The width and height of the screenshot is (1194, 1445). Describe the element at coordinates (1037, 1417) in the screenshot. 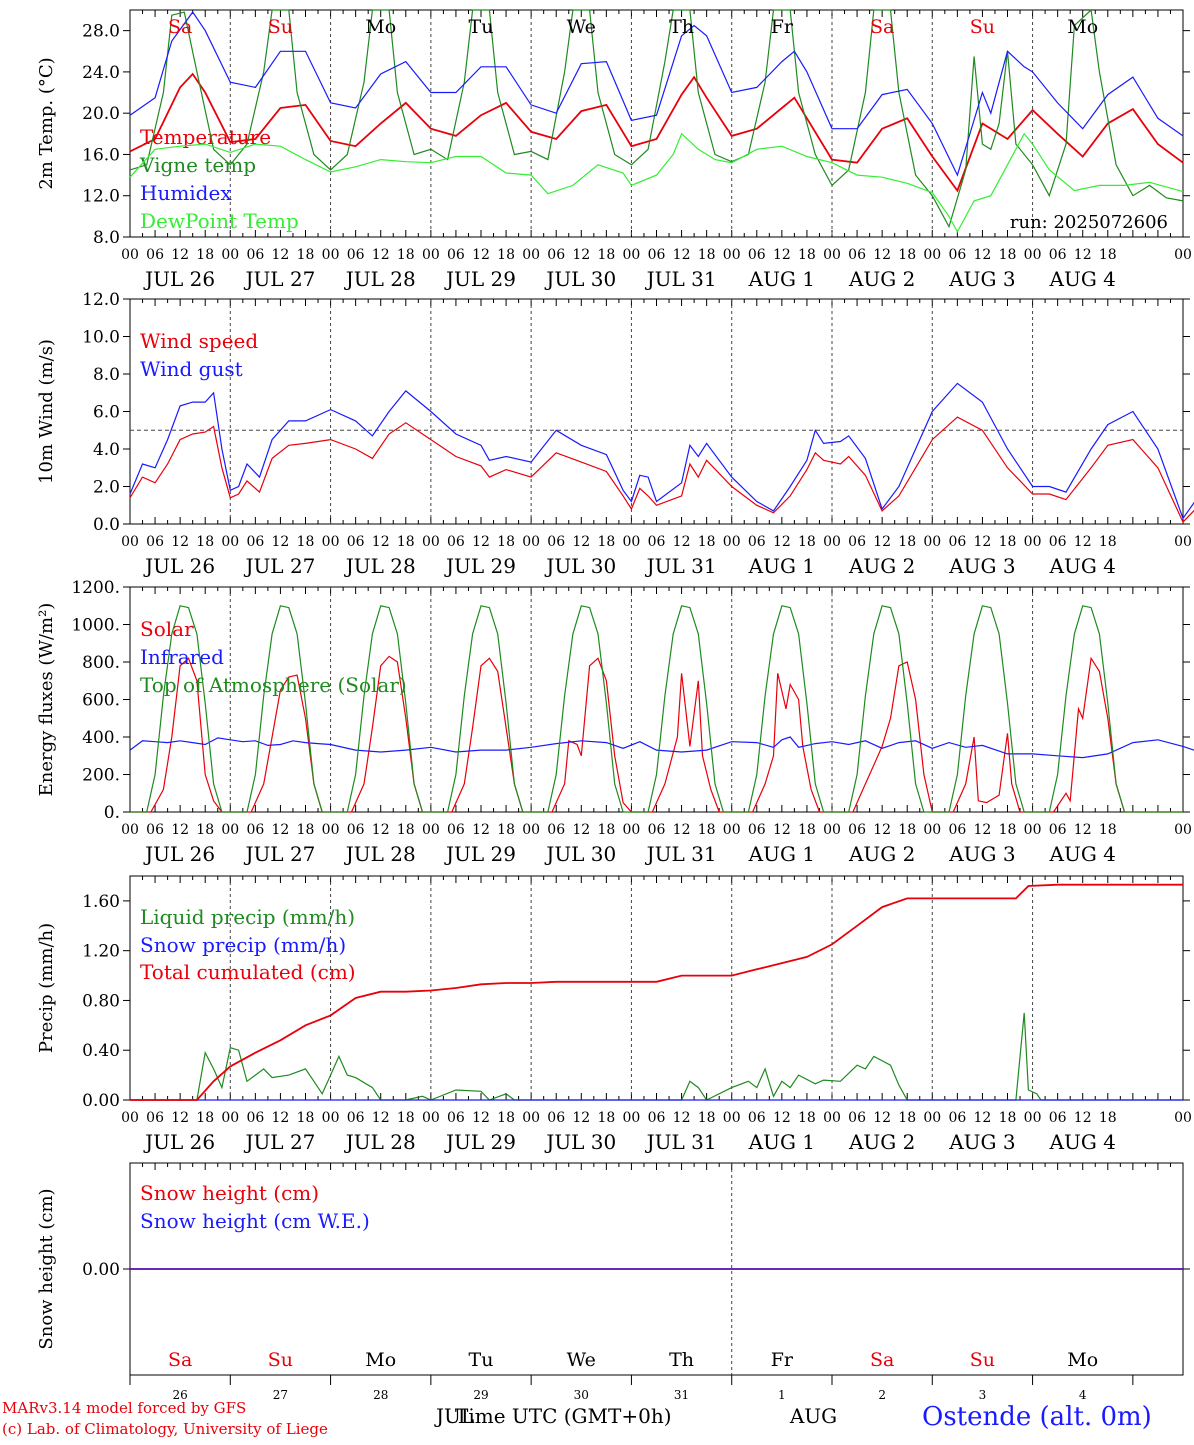

I see `station-label: Ostende (alt. 0m)` at that location.